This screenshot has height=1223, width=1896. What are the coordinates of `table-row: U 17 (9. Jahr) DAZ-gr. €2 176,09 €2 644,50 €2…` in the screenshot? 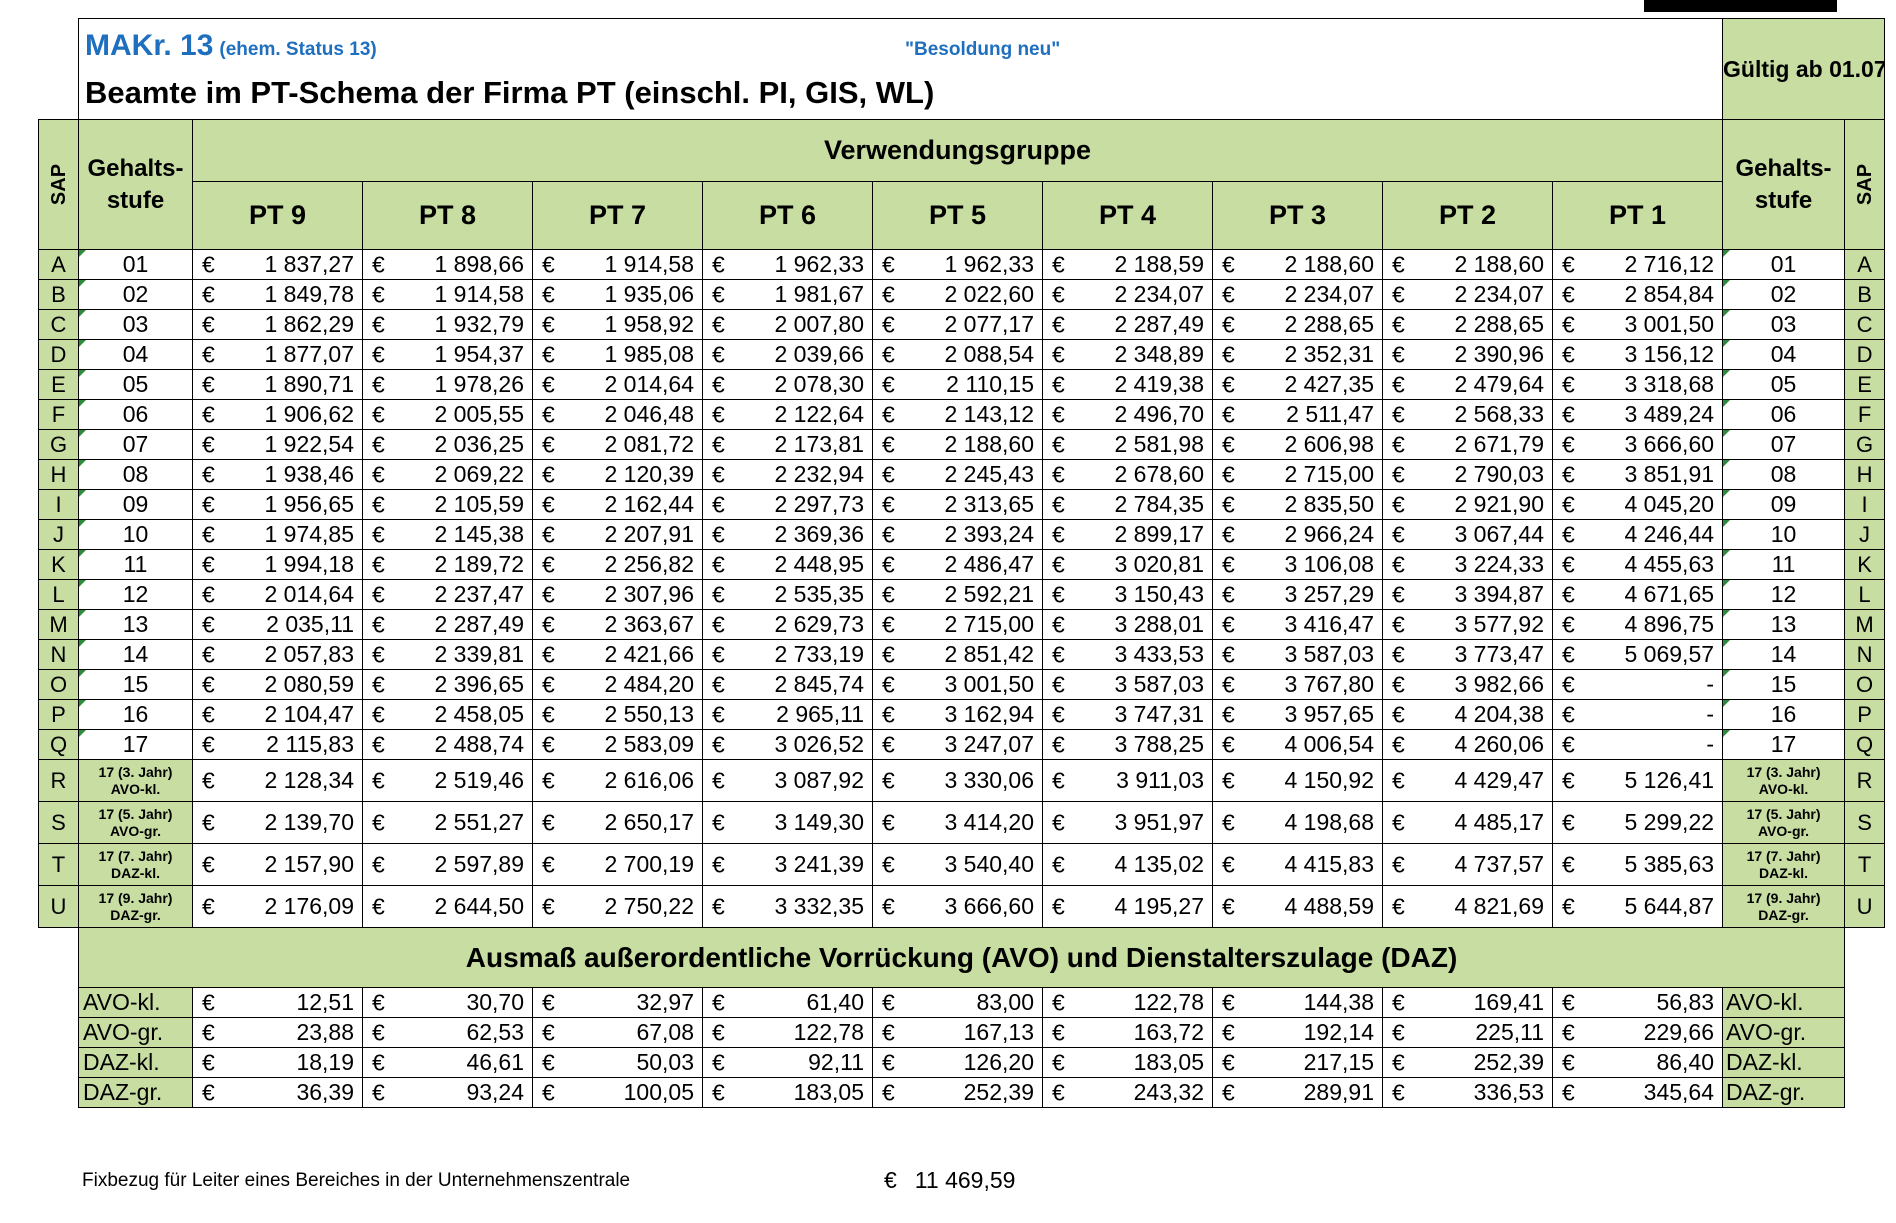 It's located at (962, 906).